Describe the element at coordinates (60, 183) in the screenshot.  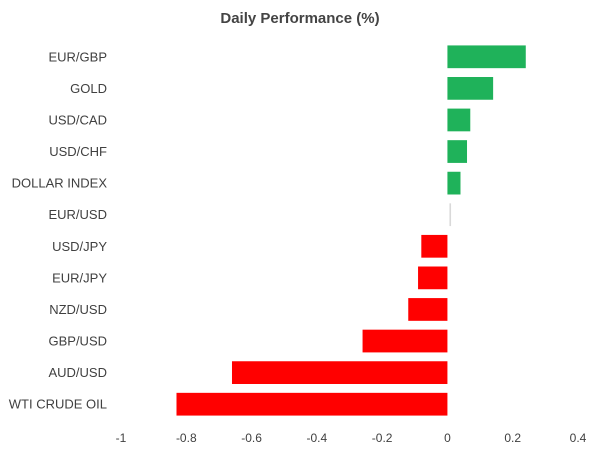
I see `category-label: DOLLAR INDEX` at that location.